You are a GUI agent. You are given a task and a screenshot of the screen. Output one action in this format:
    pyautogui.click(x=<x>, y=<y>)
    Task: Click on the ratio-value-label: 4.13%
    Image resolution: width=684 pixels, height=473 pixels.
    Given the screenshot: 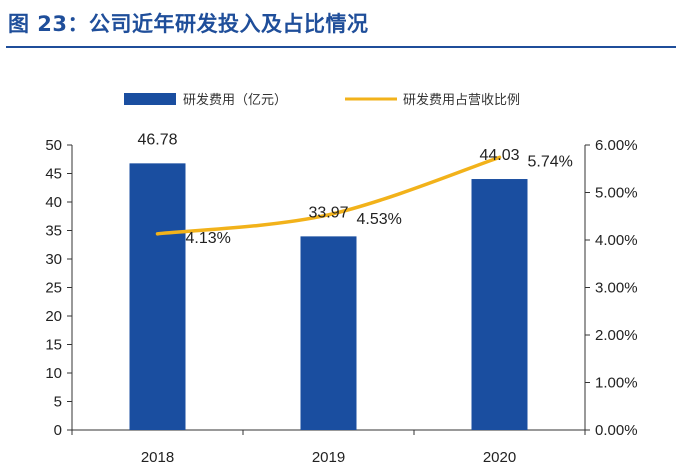 What is the action you would take?
    pyautogui.click(x=208, y=238)
    